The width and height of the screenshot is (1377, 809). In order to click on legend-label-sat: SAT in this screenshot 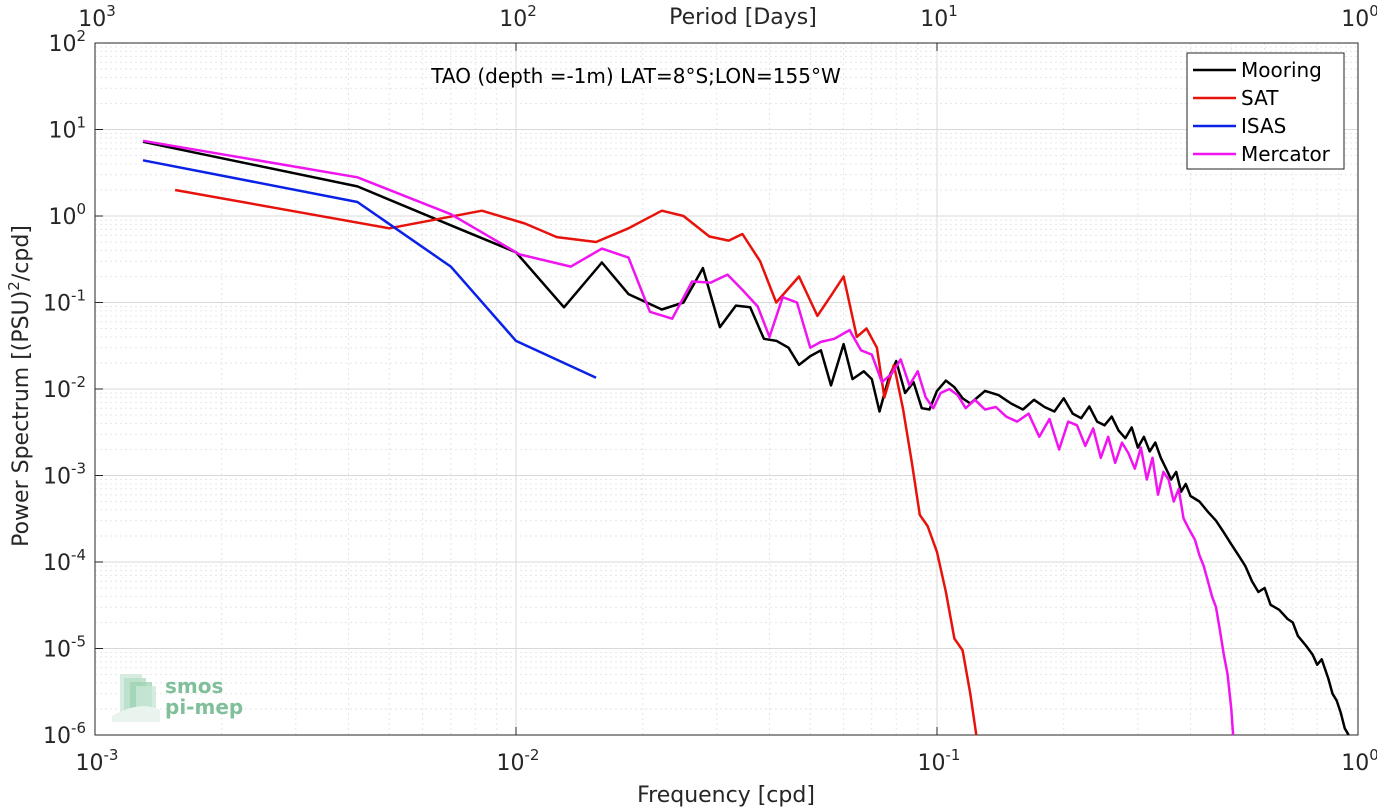, I will do `click(1260, 98)`.